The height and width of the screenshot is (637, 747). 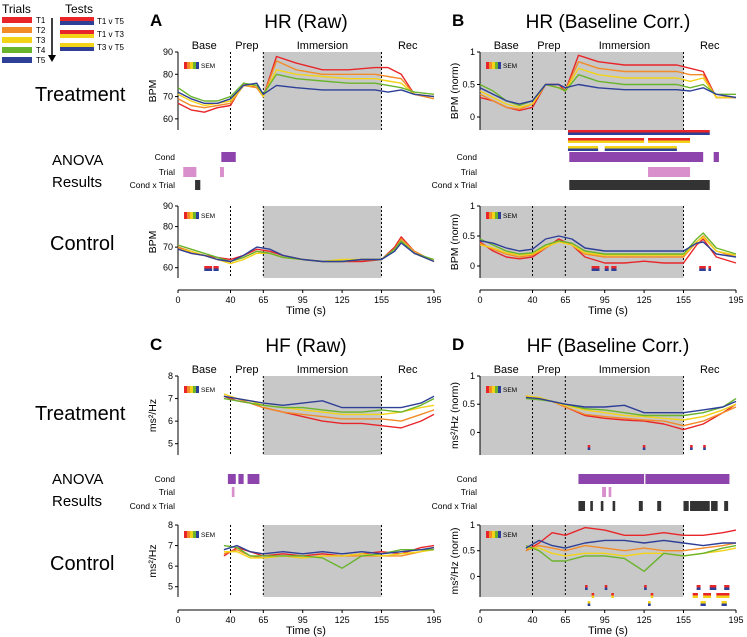 I want to click on results-label-top: Results, so click(x=77, y=182).